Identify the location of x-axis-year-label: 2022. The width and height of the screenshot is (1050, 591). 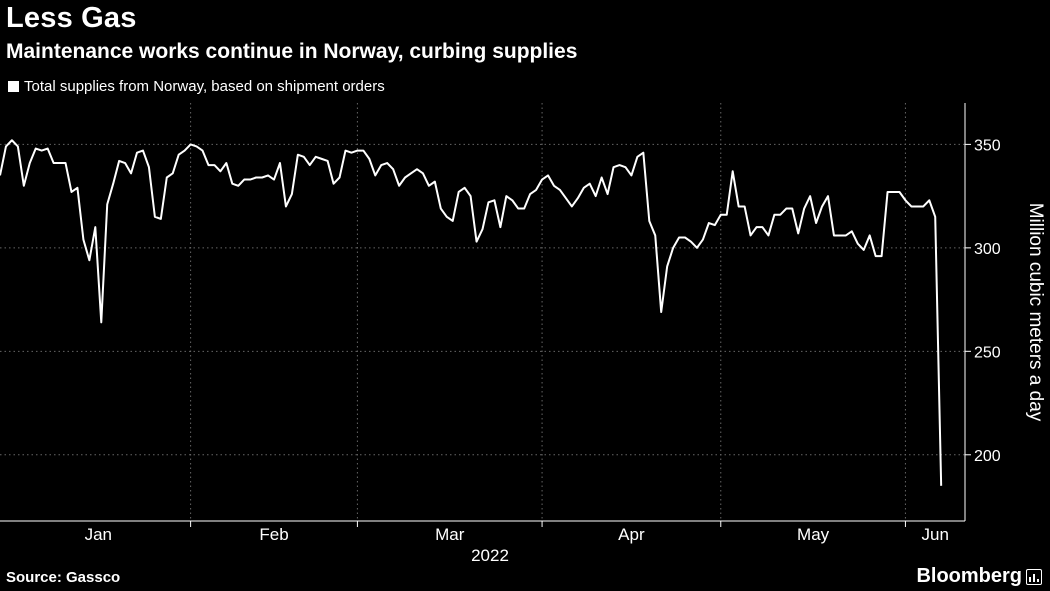
(490, 555).